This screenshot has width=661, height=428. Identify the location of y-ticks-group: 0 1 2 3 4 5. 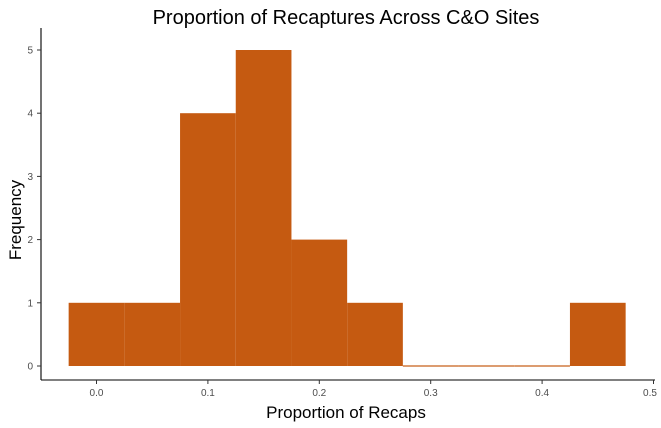
(34, 209).